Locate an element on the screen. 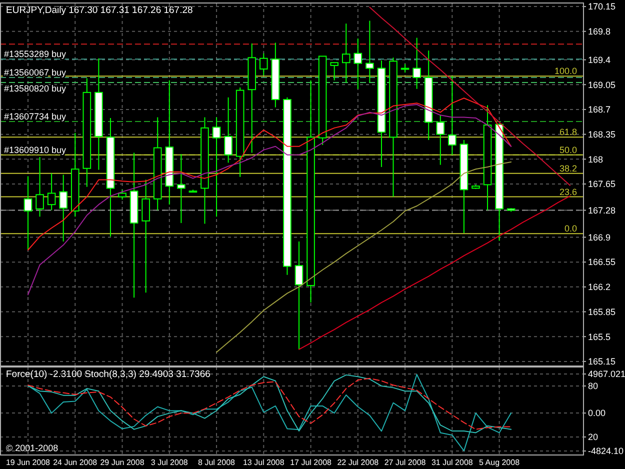 Image resolution: width=625 pixels, height=469 pixels. x-tick-label: 19 Jun 2008 is located at coordinates (28, 462).